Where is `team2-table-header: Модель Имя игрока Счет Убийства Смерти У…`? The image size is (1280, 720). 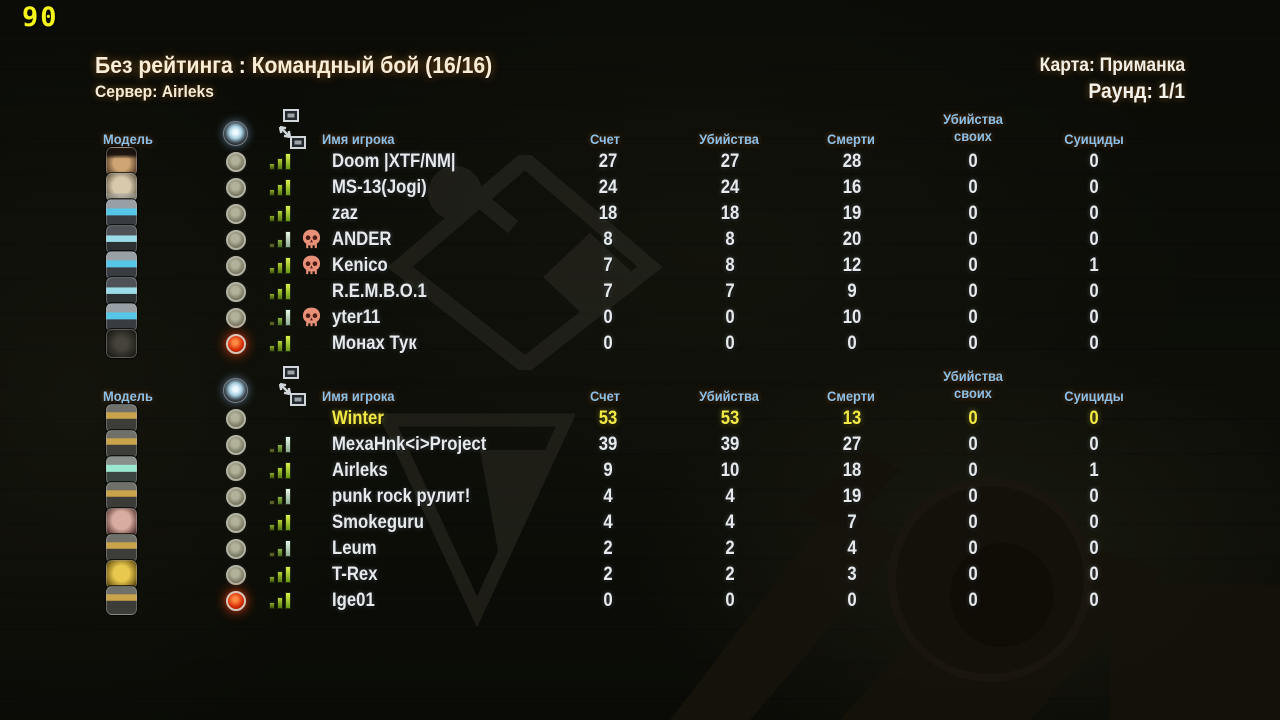 team2-table-header: Модель Имя игрока Счет Убийства Смерти У… is located at coordinates (640, 386).